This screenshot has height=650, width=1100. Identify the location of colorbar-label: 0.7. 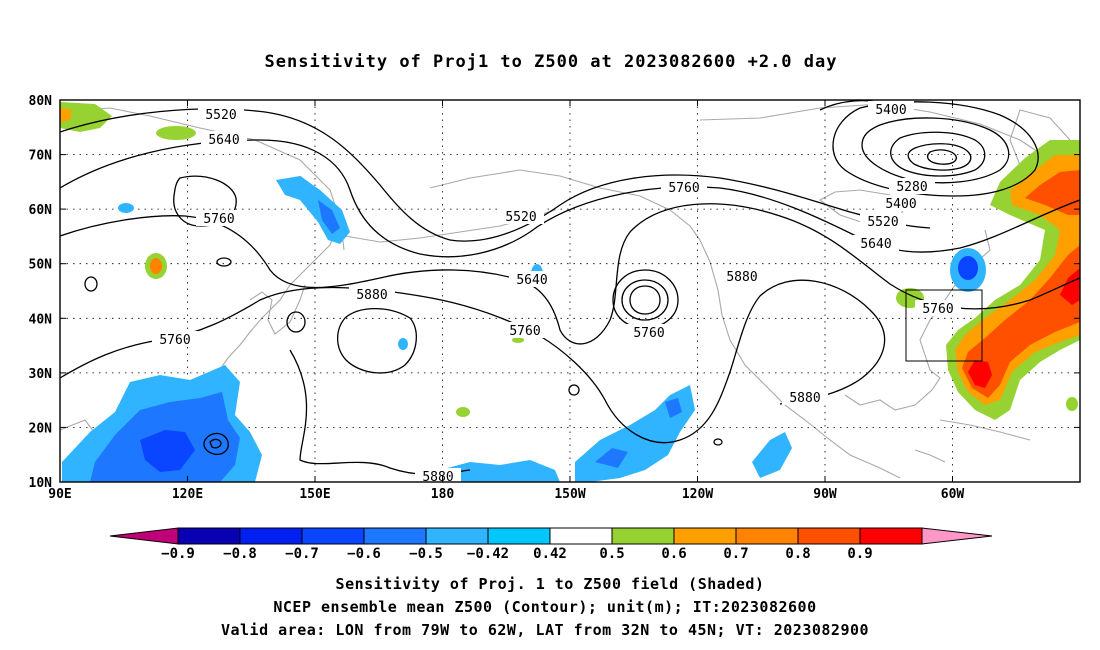
(735, 554).